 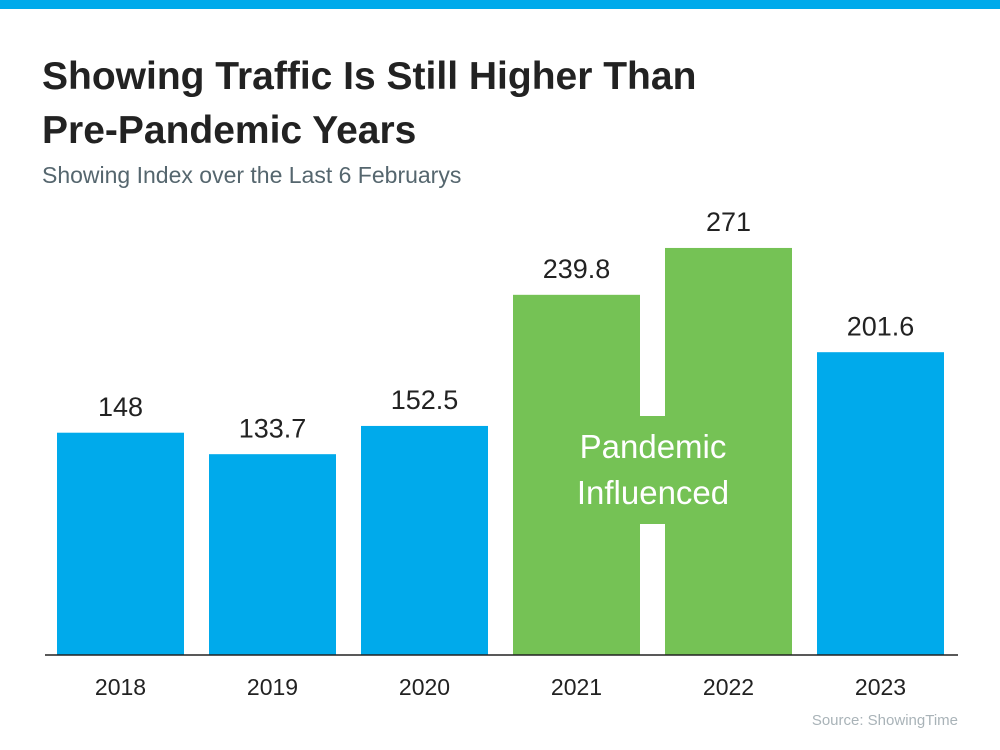 What do you see at coordinates (577, 269) in the screenshot?
I see `value-label: 239.8` at bounding box center [577, 269].